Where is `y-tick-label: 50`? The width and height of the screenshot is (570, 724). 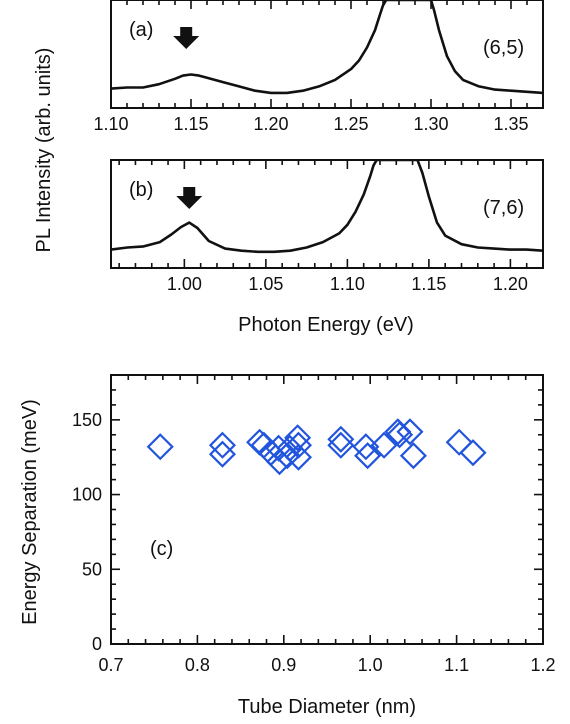
y-tick-label: 50 is located at coordinates (92, 569).